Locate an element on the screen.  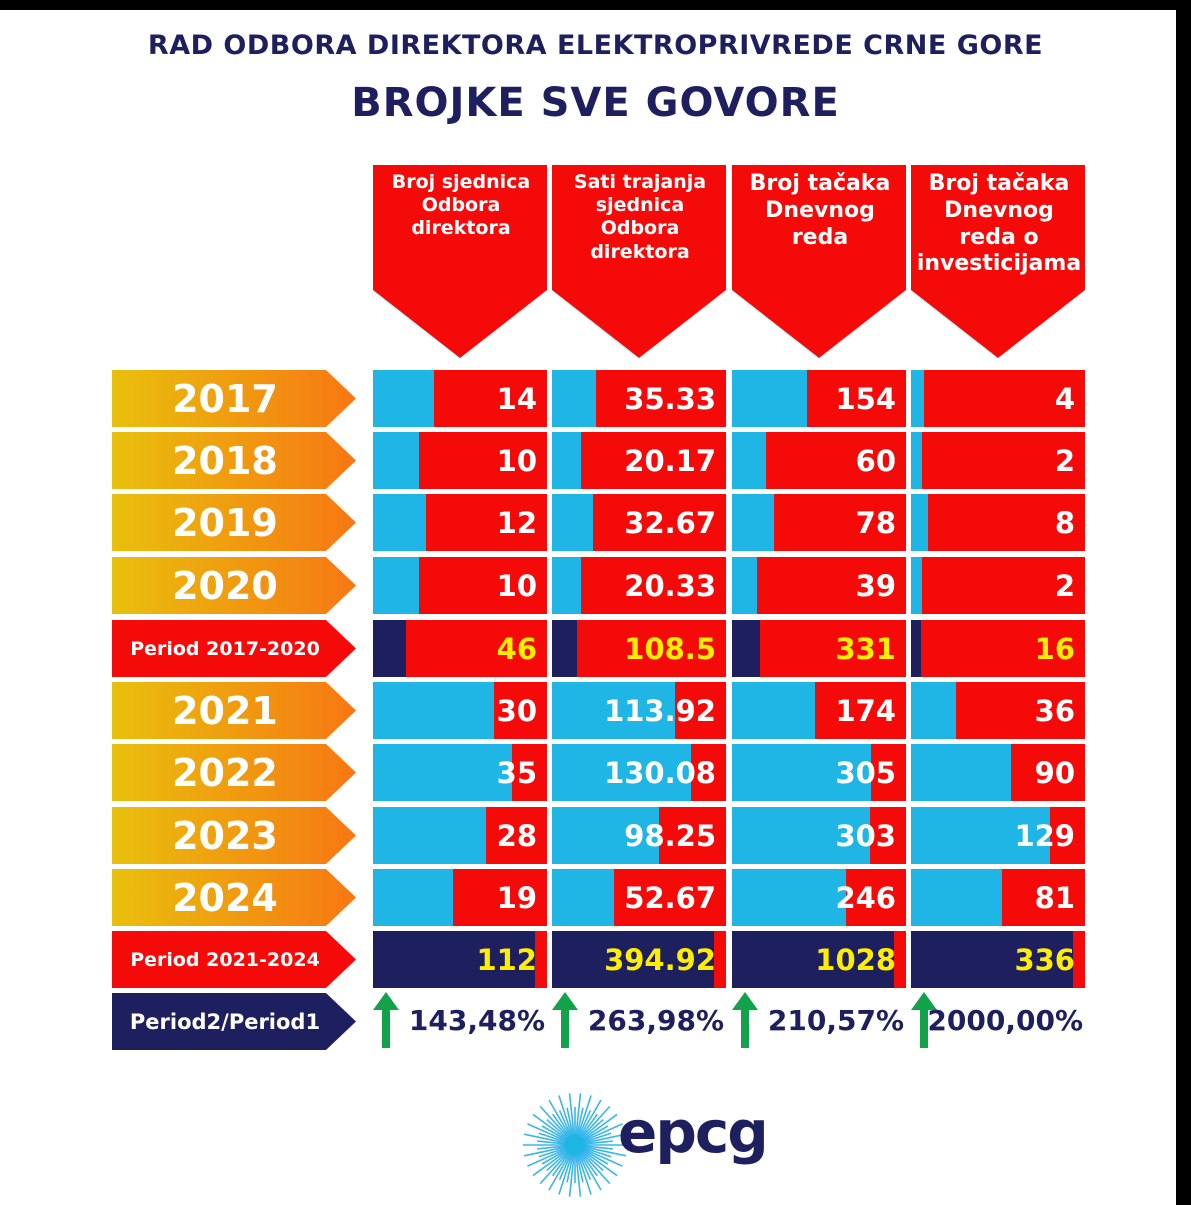
value-label: 4 is located at coordinates (1064, 398).